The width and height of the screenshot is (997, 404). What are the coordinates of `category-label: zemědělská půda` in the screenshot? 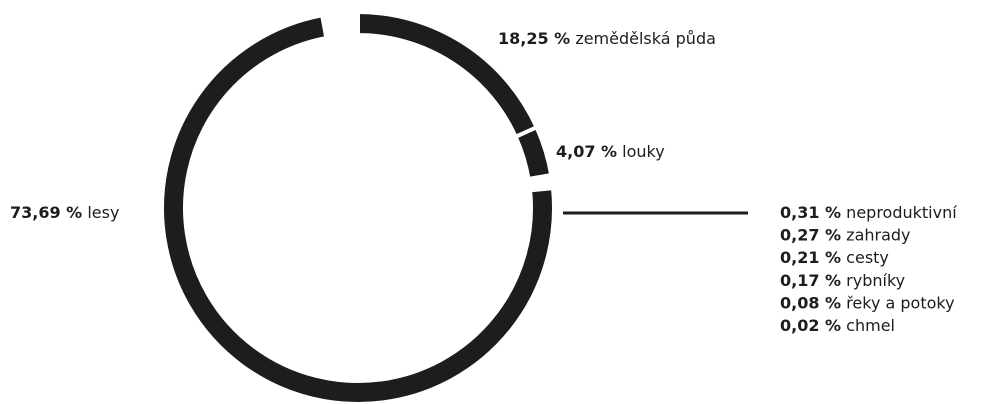 It's located at (645, 38).